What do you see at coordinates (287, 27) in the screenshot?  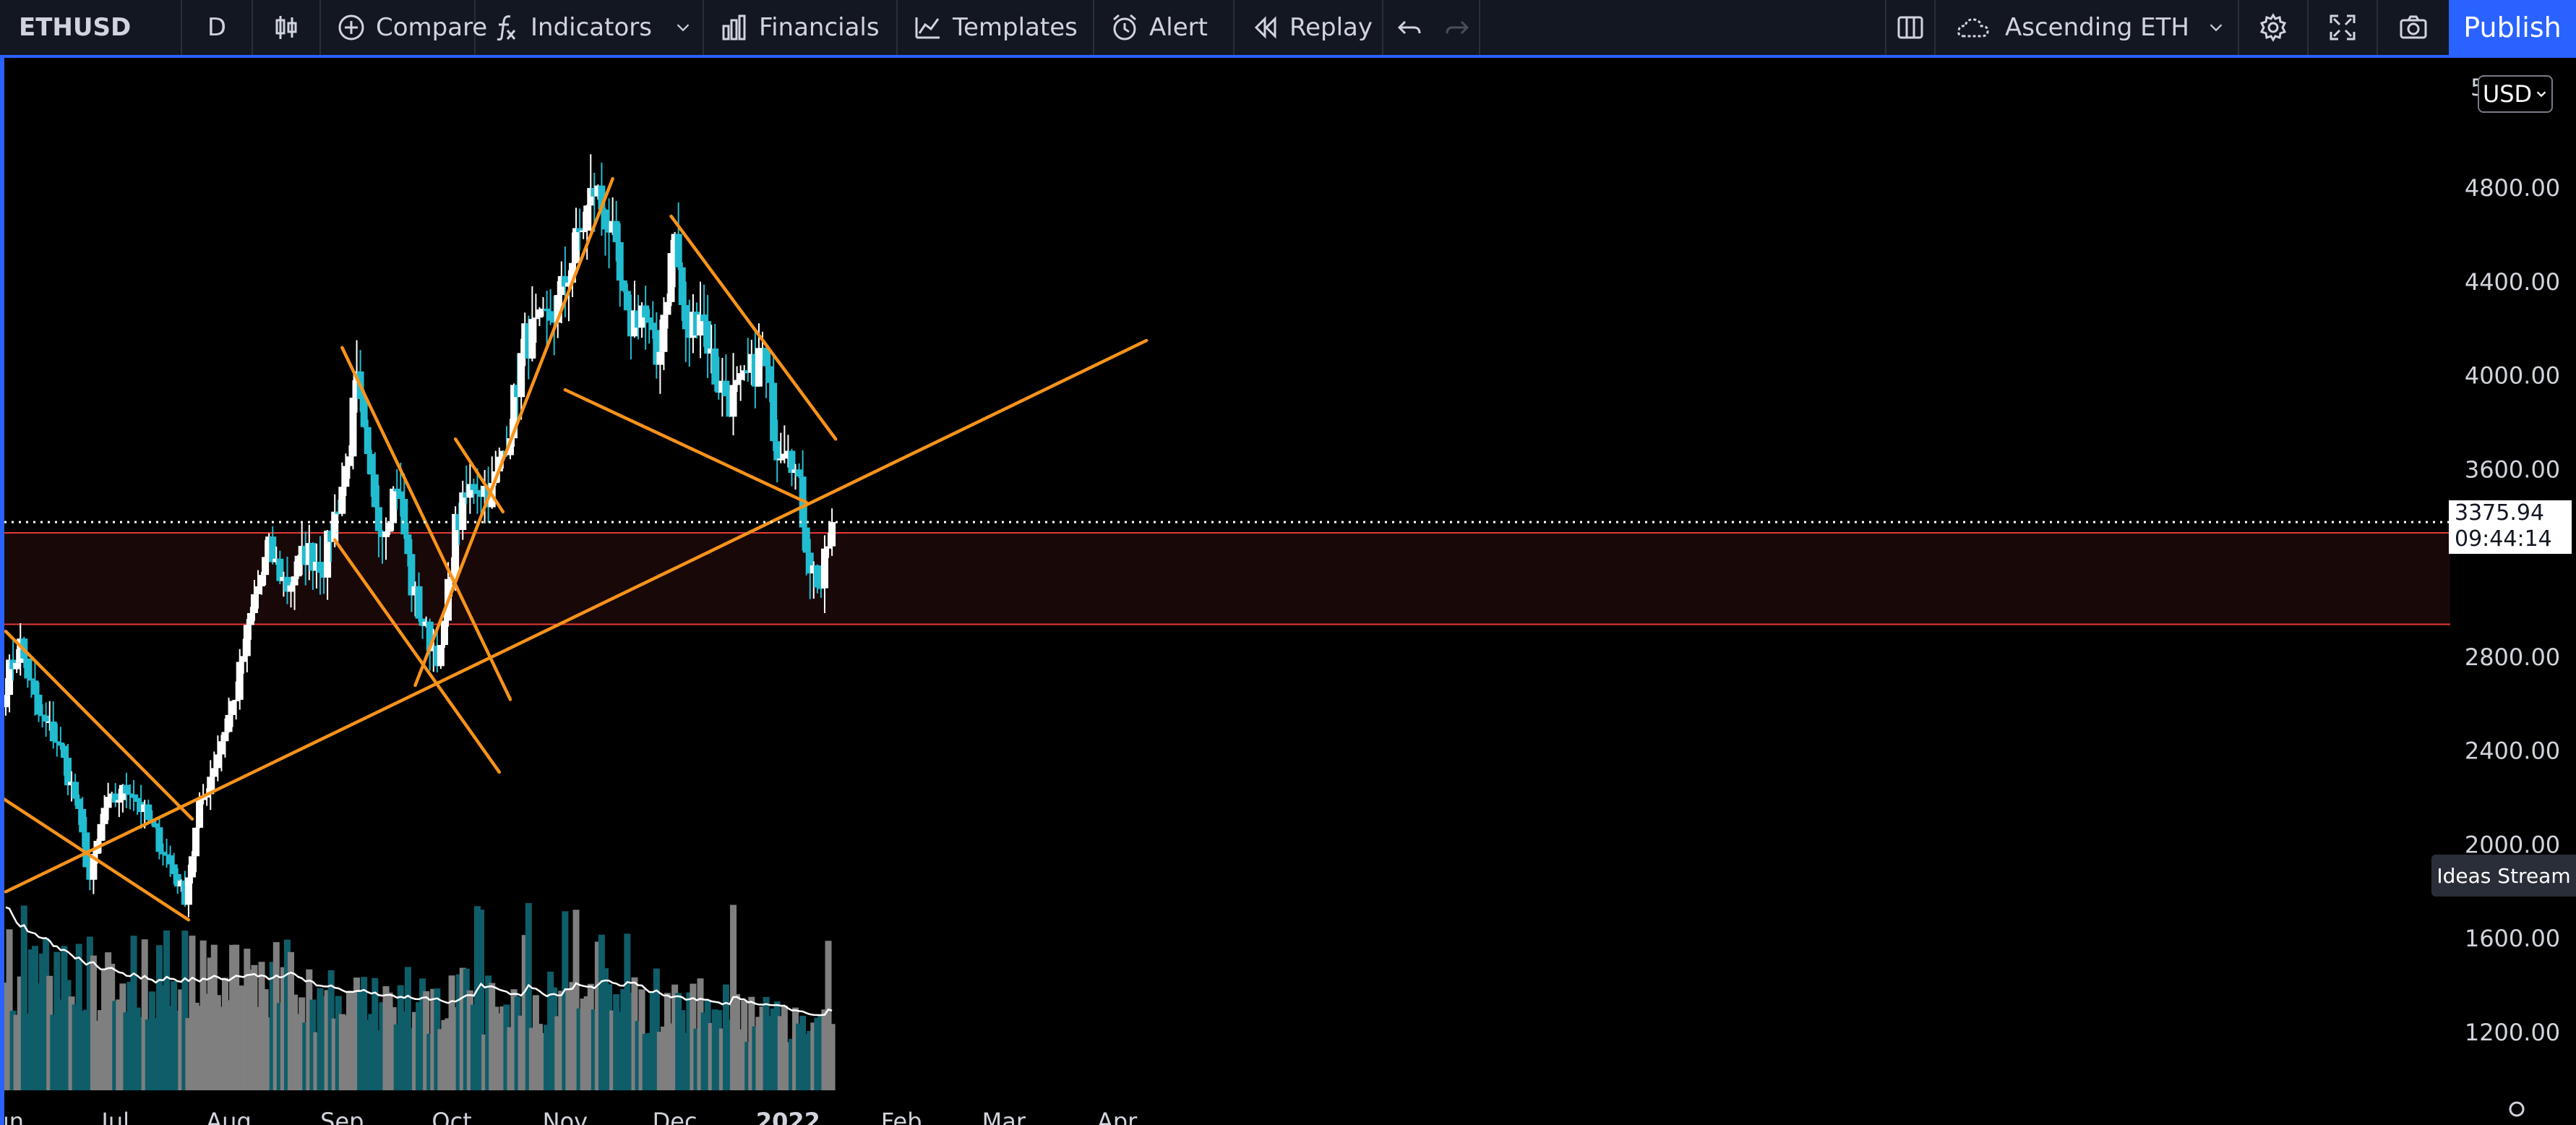 I see `chart-type-button` at bounding box center [287, 27].